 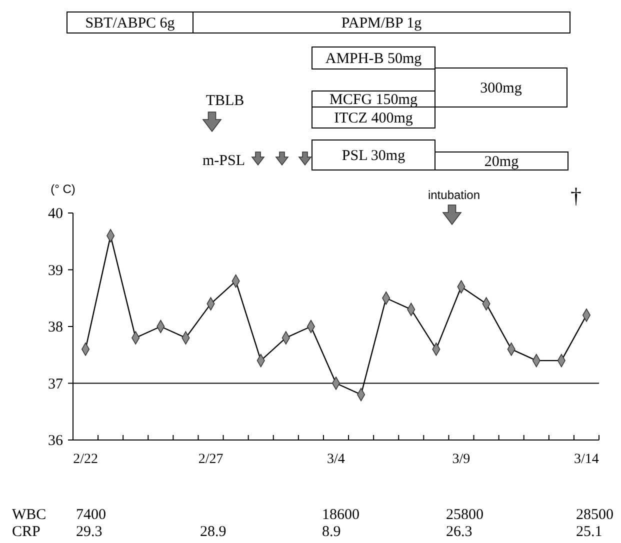 I want to click on text: 29.3, so click(x=89, y=532).